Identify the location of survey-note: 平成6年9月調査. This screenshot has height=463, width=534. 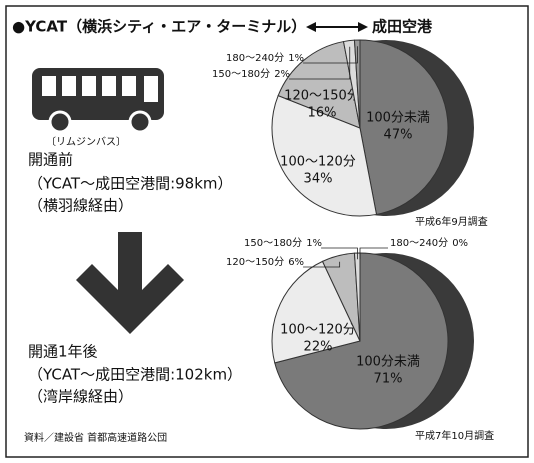
(451, 221).